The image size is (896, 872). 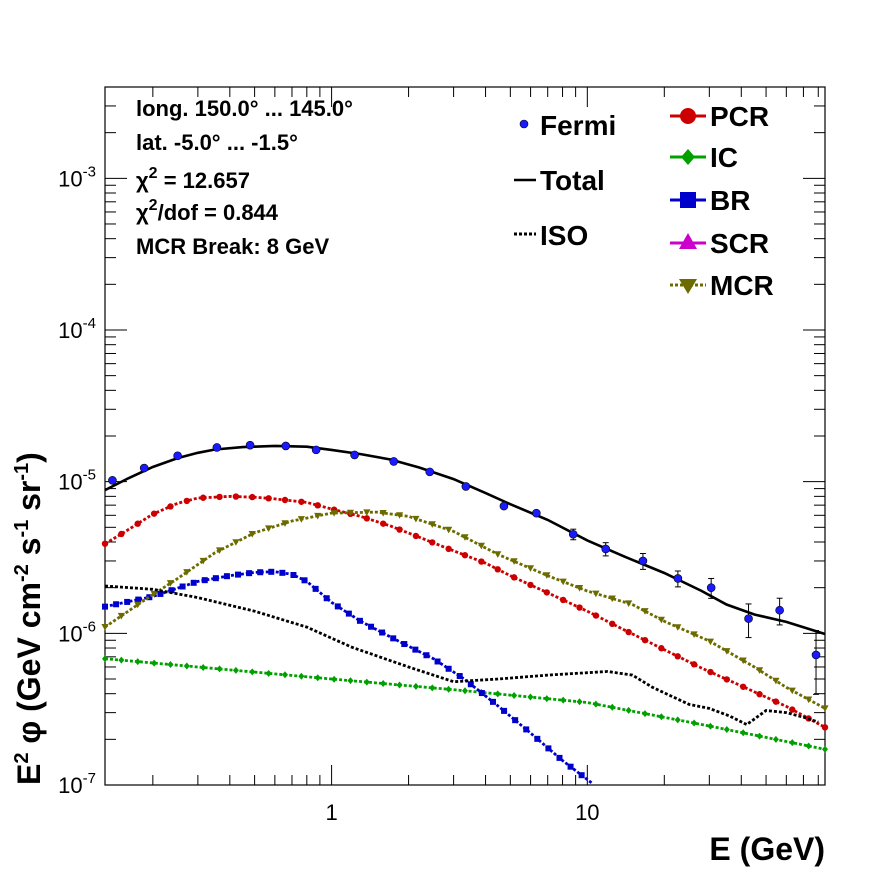 I want to click on legend-fermi-marker, so click(x=524, y=124).